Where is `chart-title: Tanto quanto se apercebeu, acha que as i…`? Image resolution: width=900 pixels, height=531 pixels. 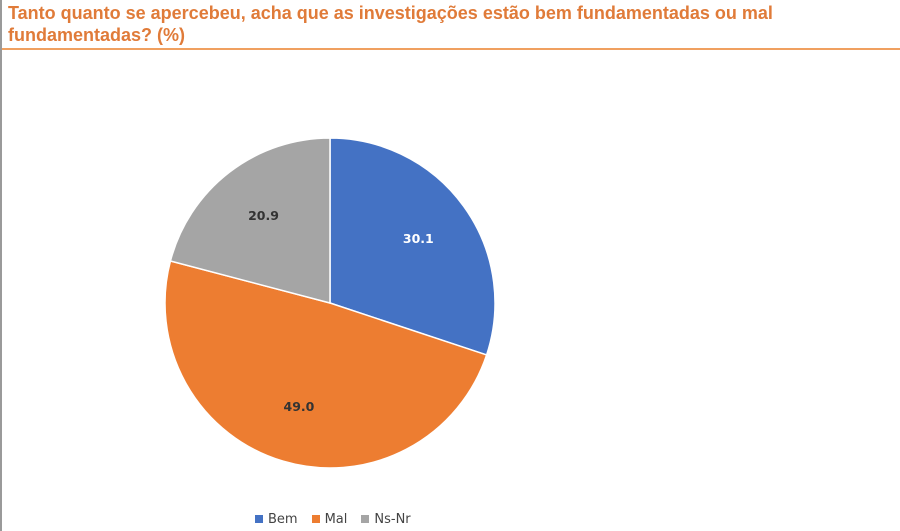
chart-title: Tanto quanto se apercebeu, acha que as i… is located at coordinates (390, 24).